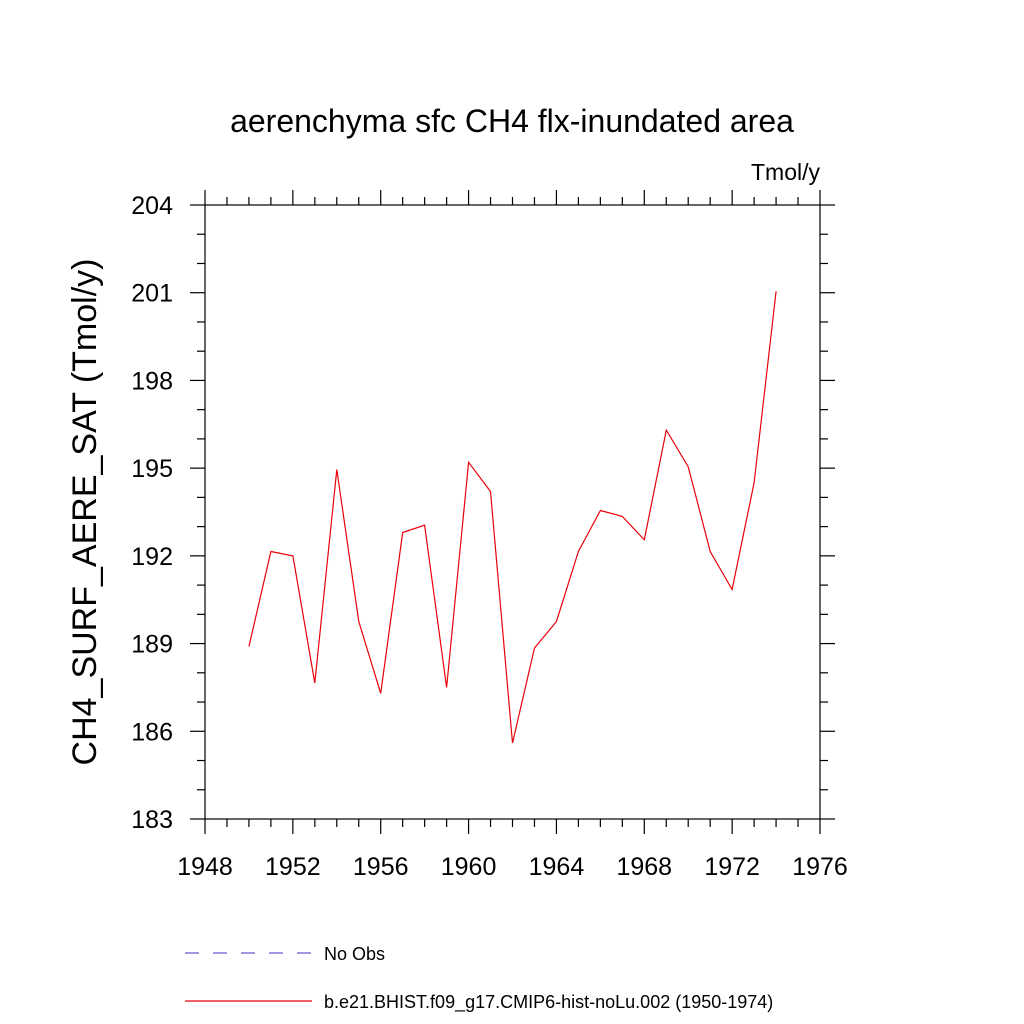 The image size is (1024, 1024). I want to click on y-tick-label: 183, so click(152, 820).